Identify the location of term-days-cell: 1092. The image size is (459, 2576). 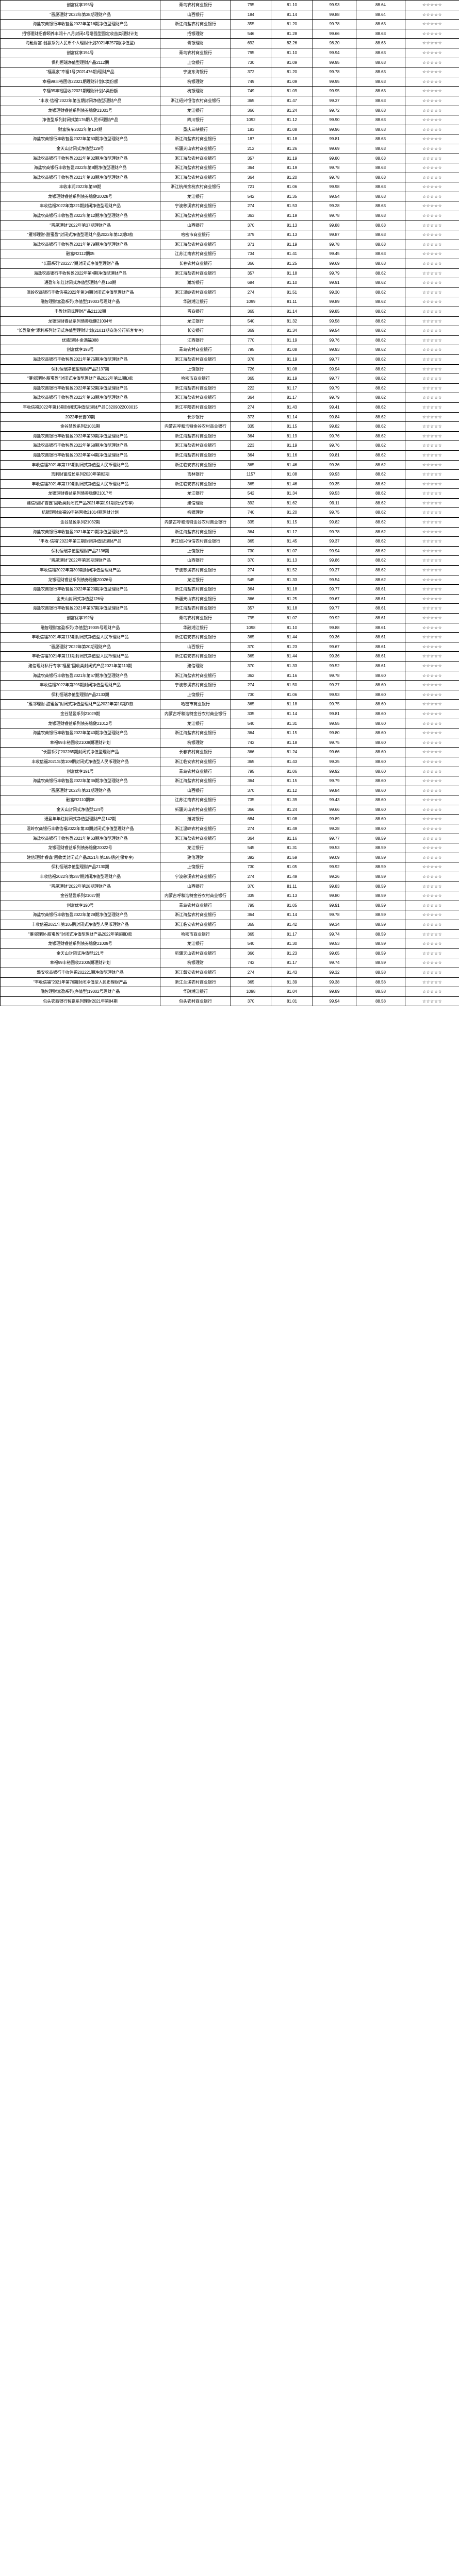
(251, 120).